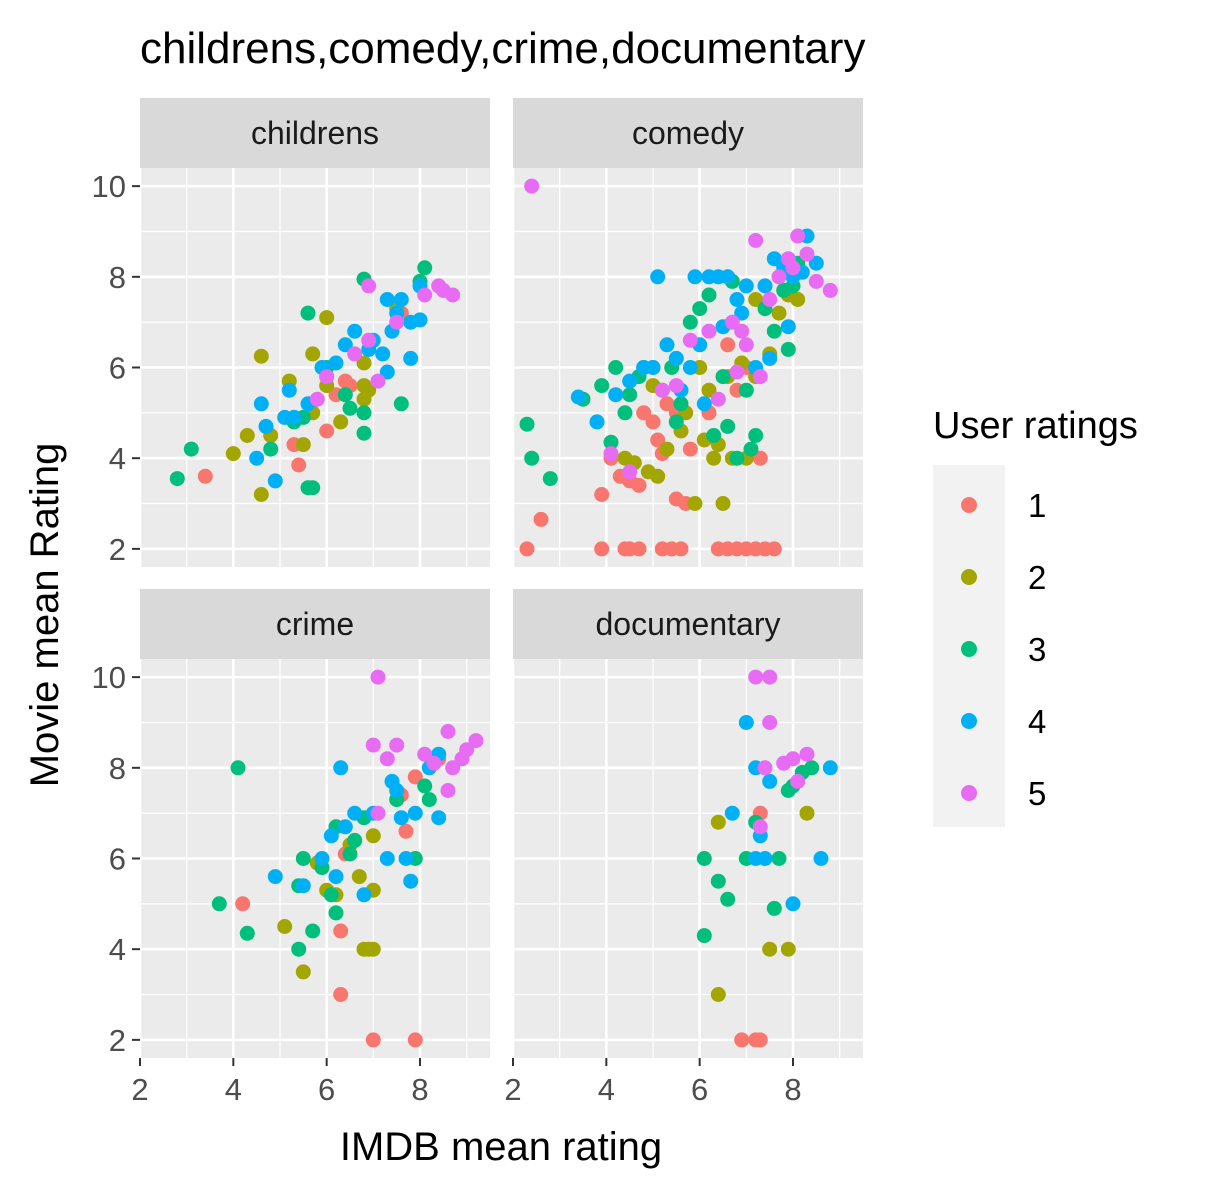 The image size is (1228, 1195). Describe the element at coordinates (1037, 649) in the screenshot. I see `legend-label-3: 3` at that location.